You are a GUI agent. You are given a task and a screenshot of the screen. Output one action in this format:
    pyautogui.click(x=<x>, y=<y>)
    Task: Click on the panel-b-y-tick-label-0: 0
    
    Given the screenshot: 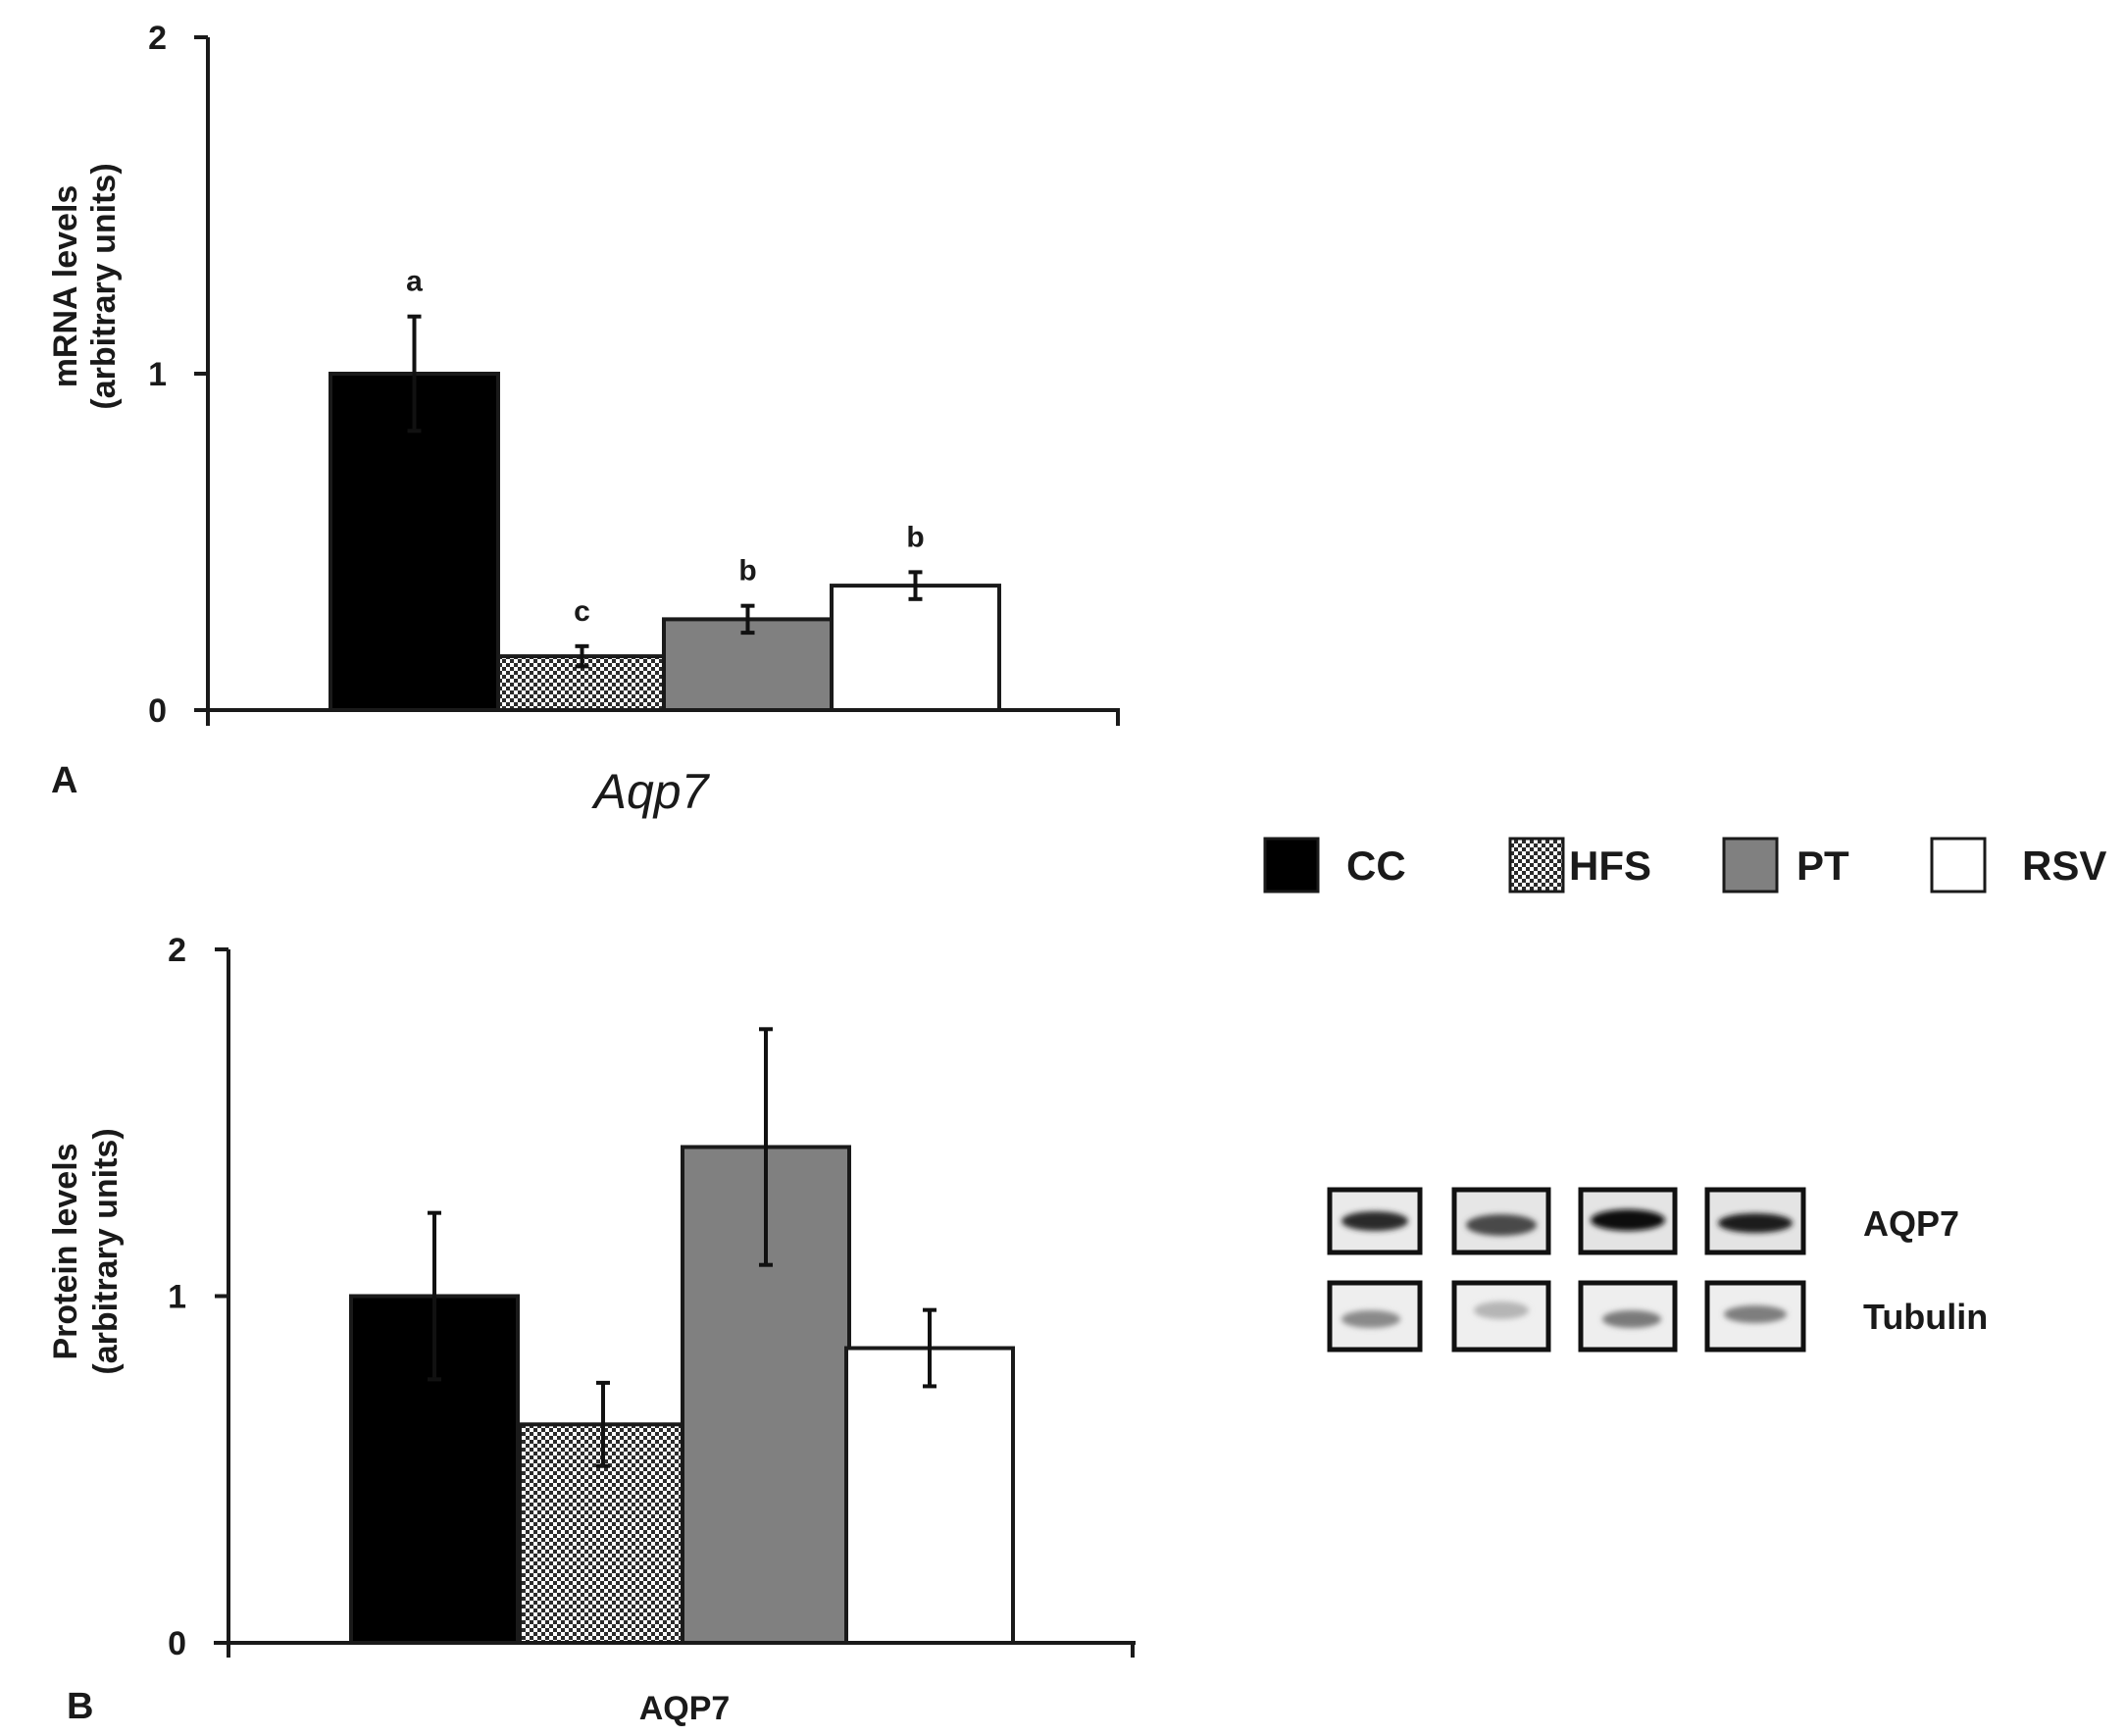 What is the action you would take?
    pyautogui.click(x=177, y=1644)
    